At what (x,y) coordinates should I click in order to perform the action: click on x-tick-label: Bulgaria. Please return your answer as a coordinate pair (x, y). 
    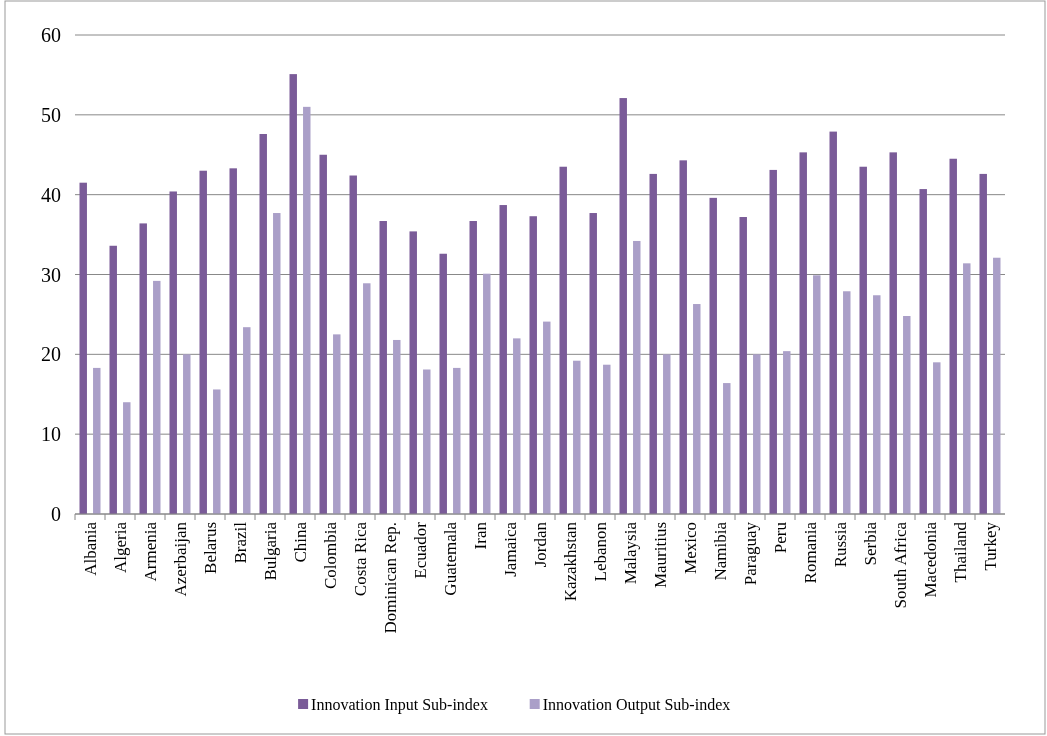
    Looking at the image, I should click on (270, 551).